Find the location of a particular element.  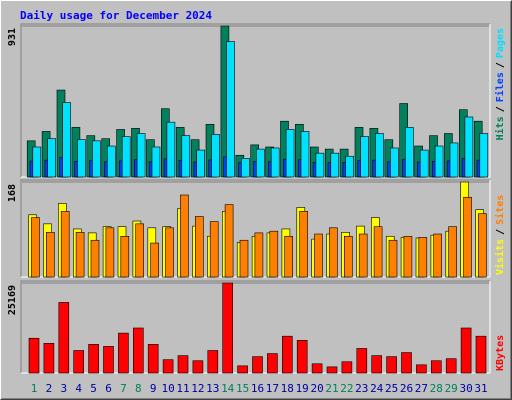

x-tick-label: 27 is located at coordinates (421, 388).